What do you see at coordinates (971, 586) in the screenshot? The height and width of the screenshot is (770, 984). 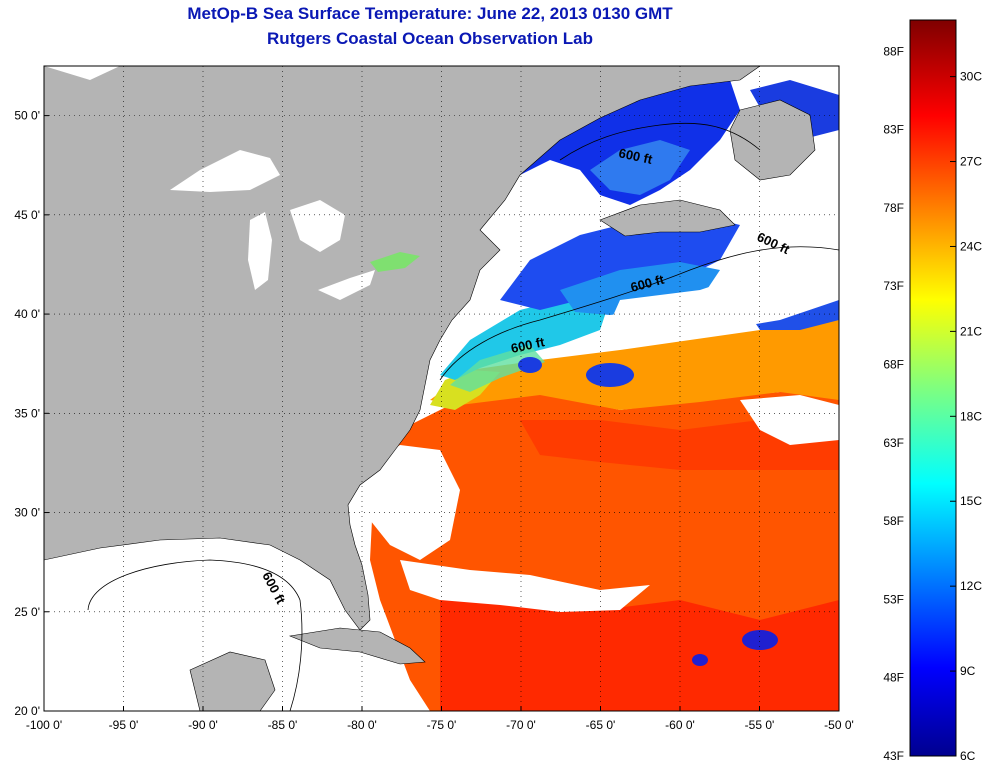 I see `colorbar-c-label: 12C` at bounding box center [971, 586].